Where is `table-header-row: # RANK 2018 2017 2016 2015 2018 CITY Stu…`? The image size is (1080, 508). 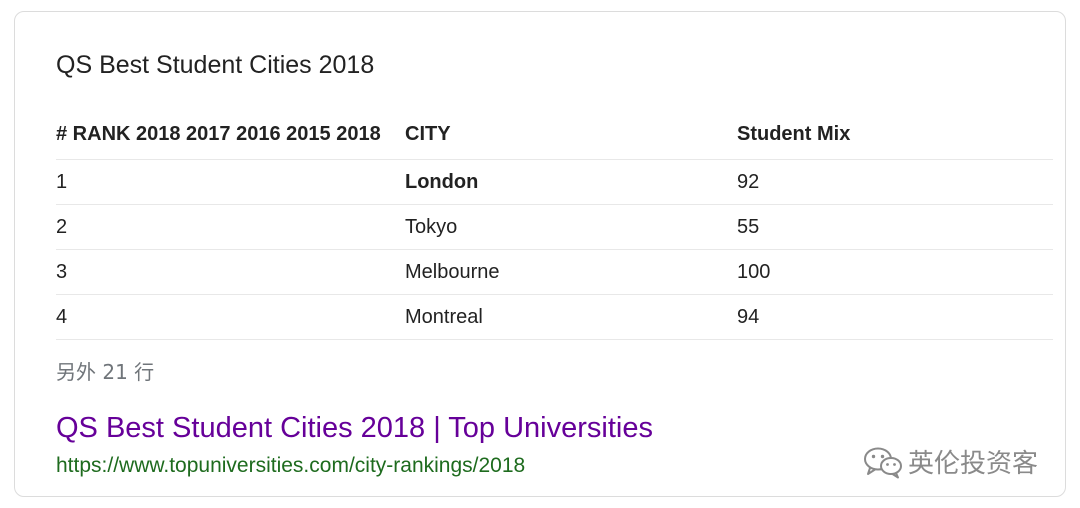
table-header-row: # RANK 2018 2017 2016 2015 2018 CITY Stu… is located at coordinates (554, 134).